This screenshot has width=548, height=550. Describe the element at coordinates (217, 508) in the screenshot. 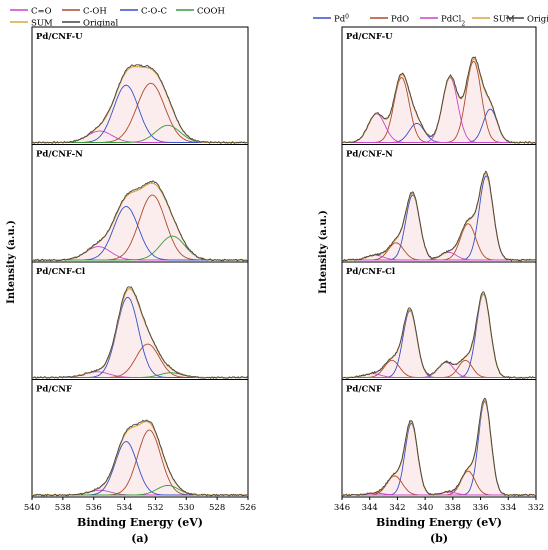

I see `x-tick-label: 528` at that location.